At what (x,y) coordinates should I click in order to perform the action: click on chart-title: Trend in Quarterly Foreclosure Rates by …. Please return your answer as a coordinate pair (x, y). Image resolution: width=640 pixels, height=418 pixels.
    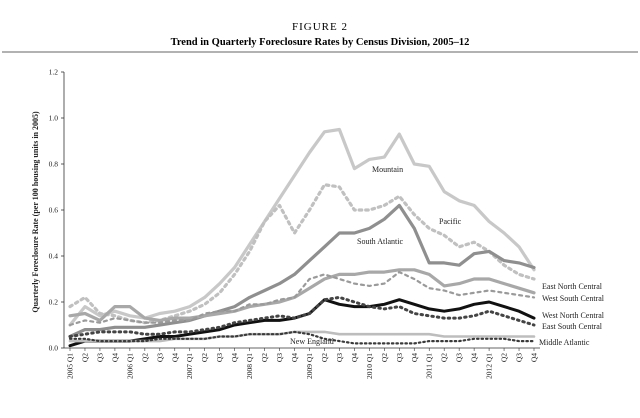
    Looking at the image, I should click on (320, 42).